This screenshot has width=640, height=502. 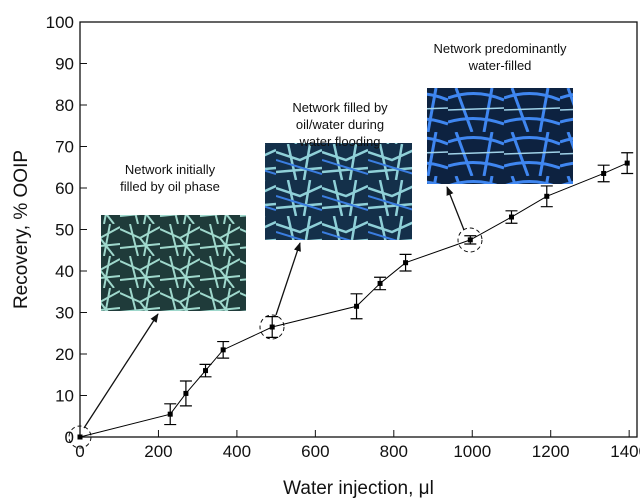 I want to click on x-tick-label: 1200, so click(x=551, y=451).